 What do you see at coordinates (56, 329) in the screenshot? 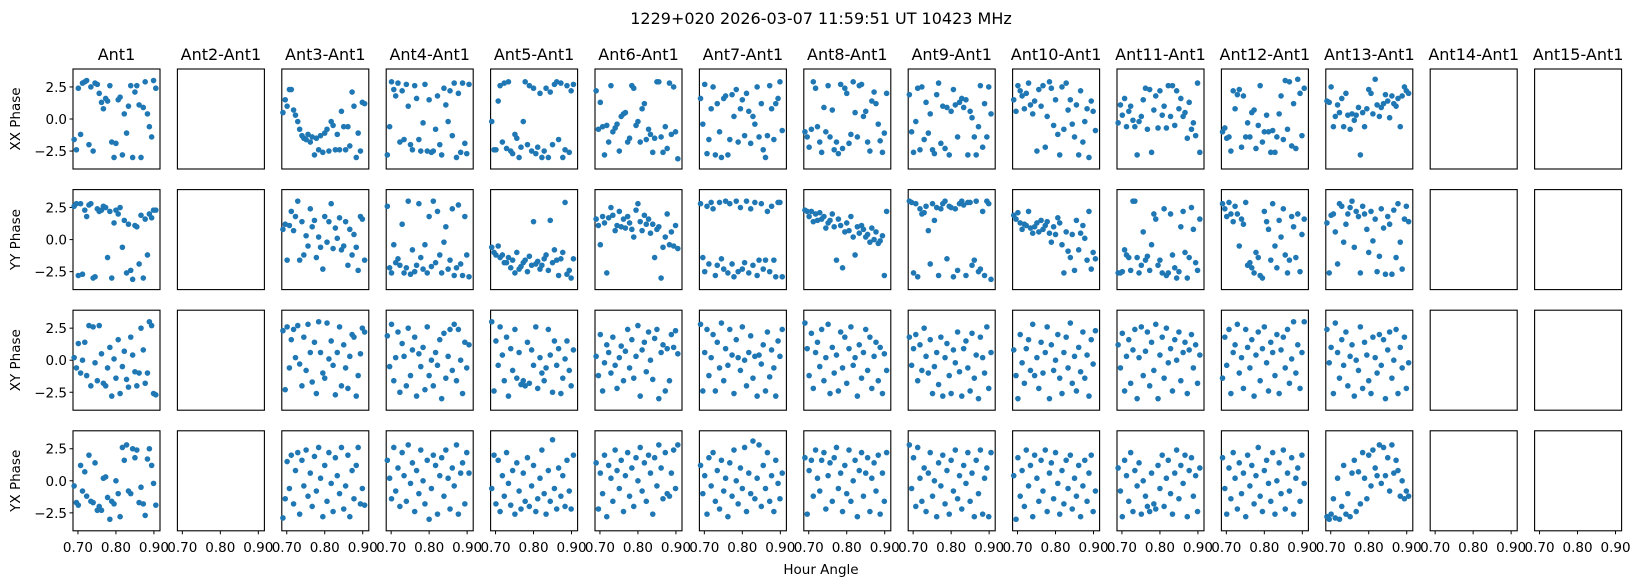
I see `y-tick-label: 2.5` at bounding box center [56, 329].